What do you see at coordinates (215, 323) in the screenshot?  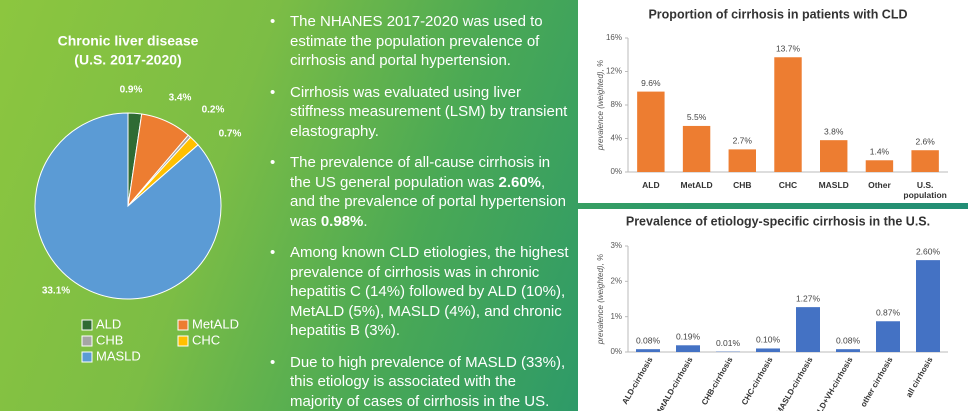 I see `legend-label: MetALD` at bounding box center [215, 323].